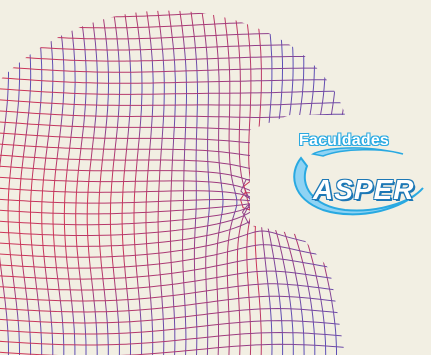 The width and height of the screenshot is (431, 355). Describe the element at coordinates (344, 140) in the screenshot. I see `logo-top-text: Faculdades` at that location.